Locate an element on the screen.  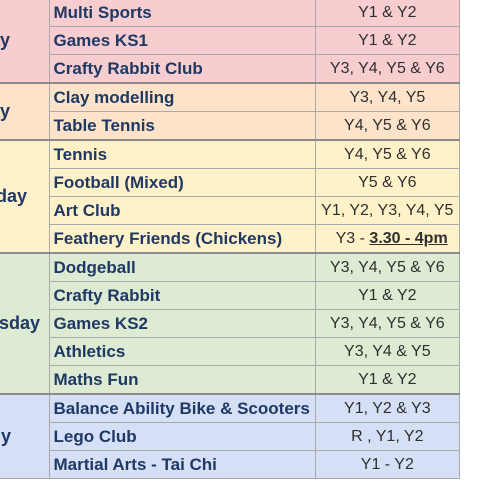
table-row: Table Tennis Y4, Y5 & Y6 is located at coordinates (230, 126).